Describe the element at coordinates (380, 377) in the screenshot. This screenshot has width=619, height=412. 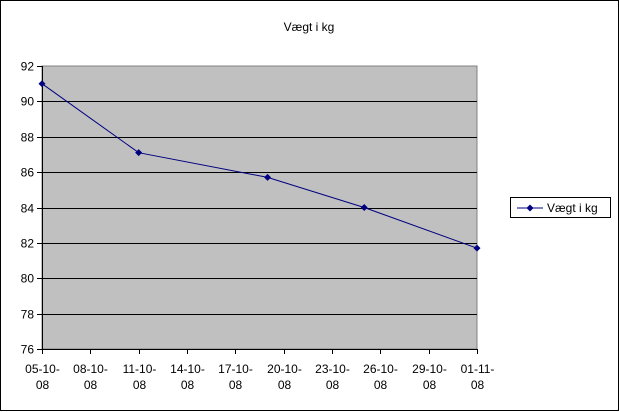
I see `x-tick-label: 26-10-08` at that location.